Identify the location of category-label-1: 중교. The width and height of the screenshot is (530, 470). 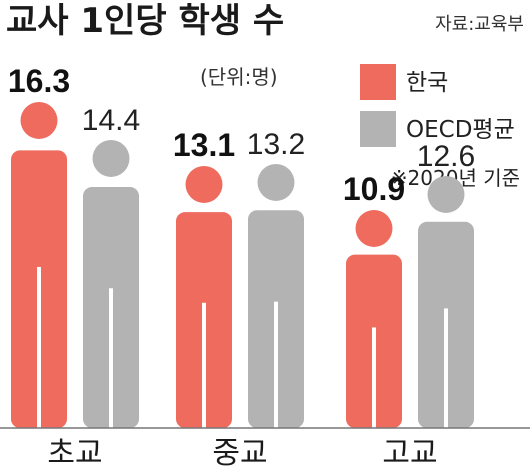
(239, 453).